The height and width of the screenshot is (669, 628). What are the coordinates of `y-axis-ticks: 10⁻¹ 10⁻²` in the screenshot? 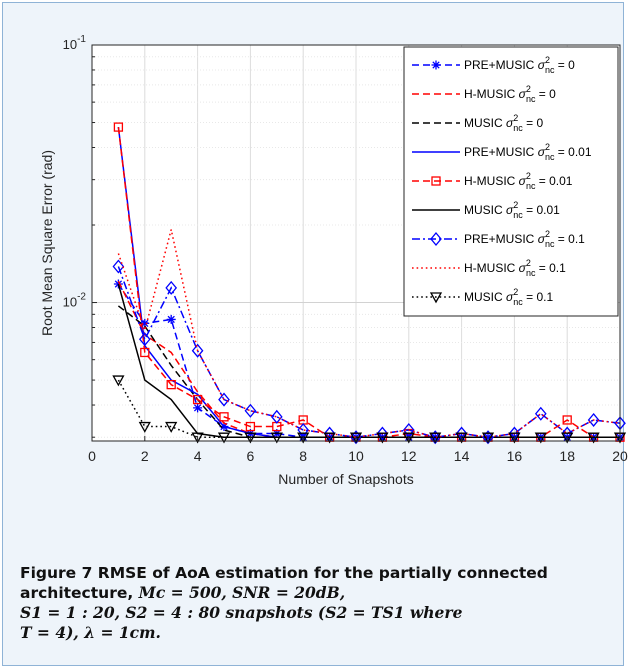 It's located at (80, 236).